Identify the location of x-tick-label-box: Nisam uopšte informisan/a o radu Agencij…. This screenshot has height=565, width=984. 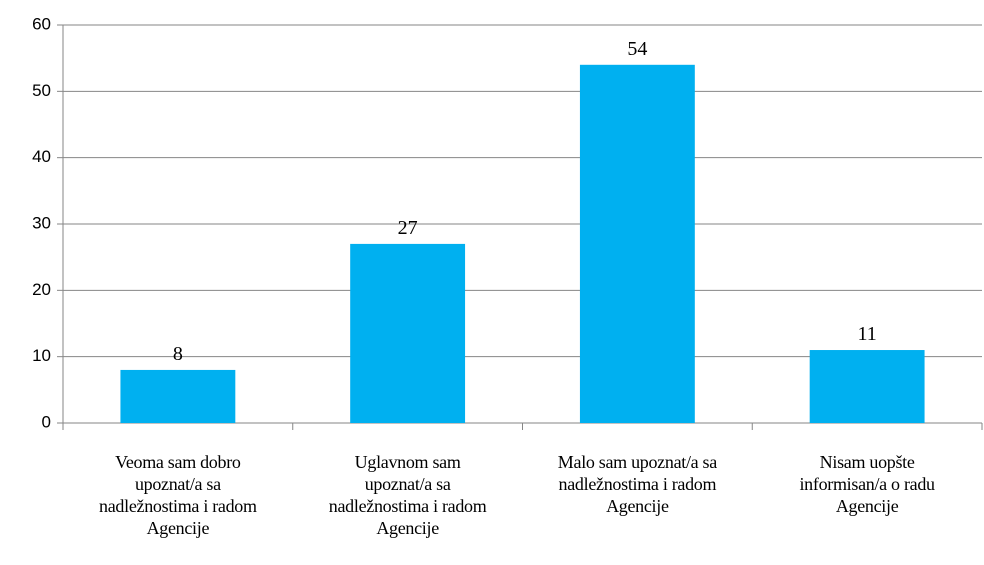
(867, 484).